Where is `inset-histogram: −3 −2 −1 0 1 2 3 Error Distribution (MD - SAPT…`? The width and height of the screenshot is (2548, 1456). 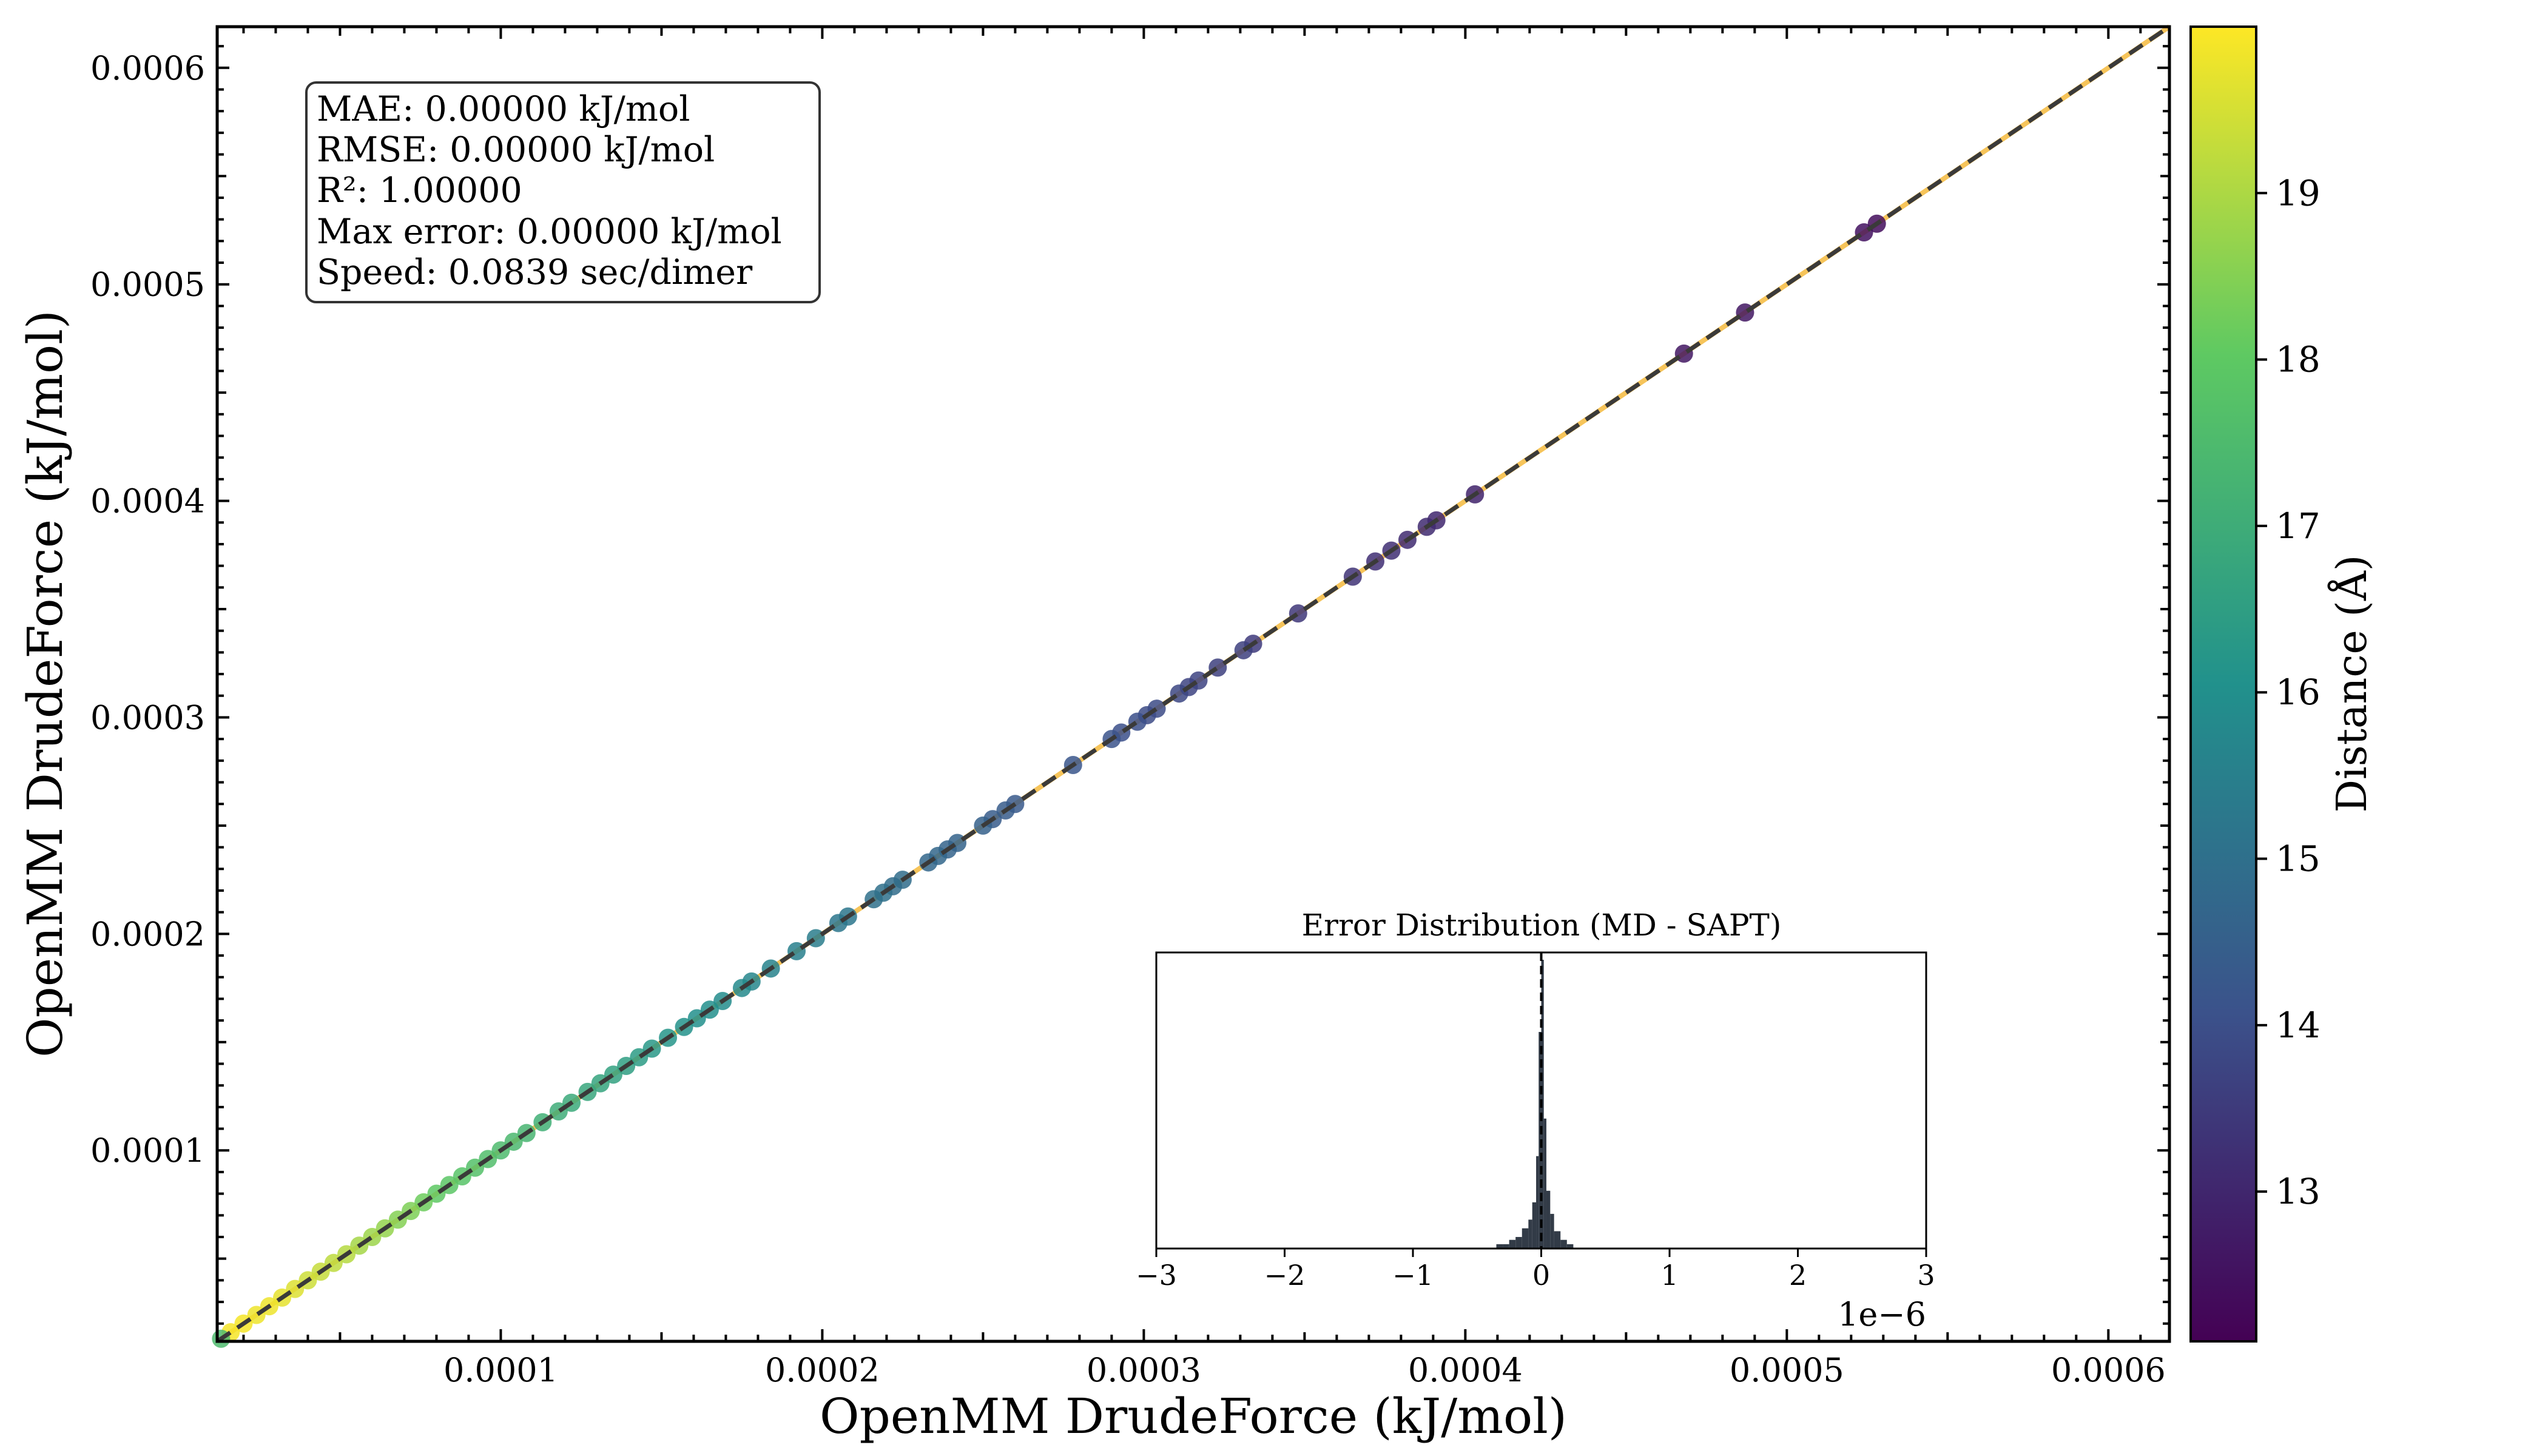
inset-histogram: −3 −2 −1 0 1 2 3 Error Distribution (MD - SAPT… is located at coordinates (1535, 1120).